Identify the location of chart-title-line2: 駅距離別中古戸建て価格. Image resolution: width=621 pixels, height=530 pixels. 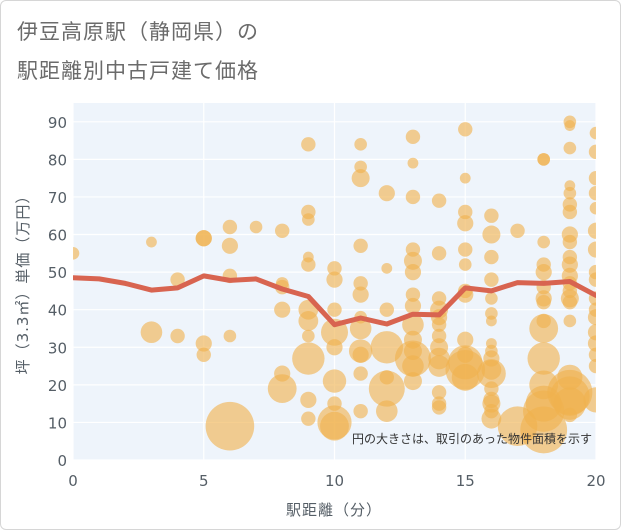
(138, 71).